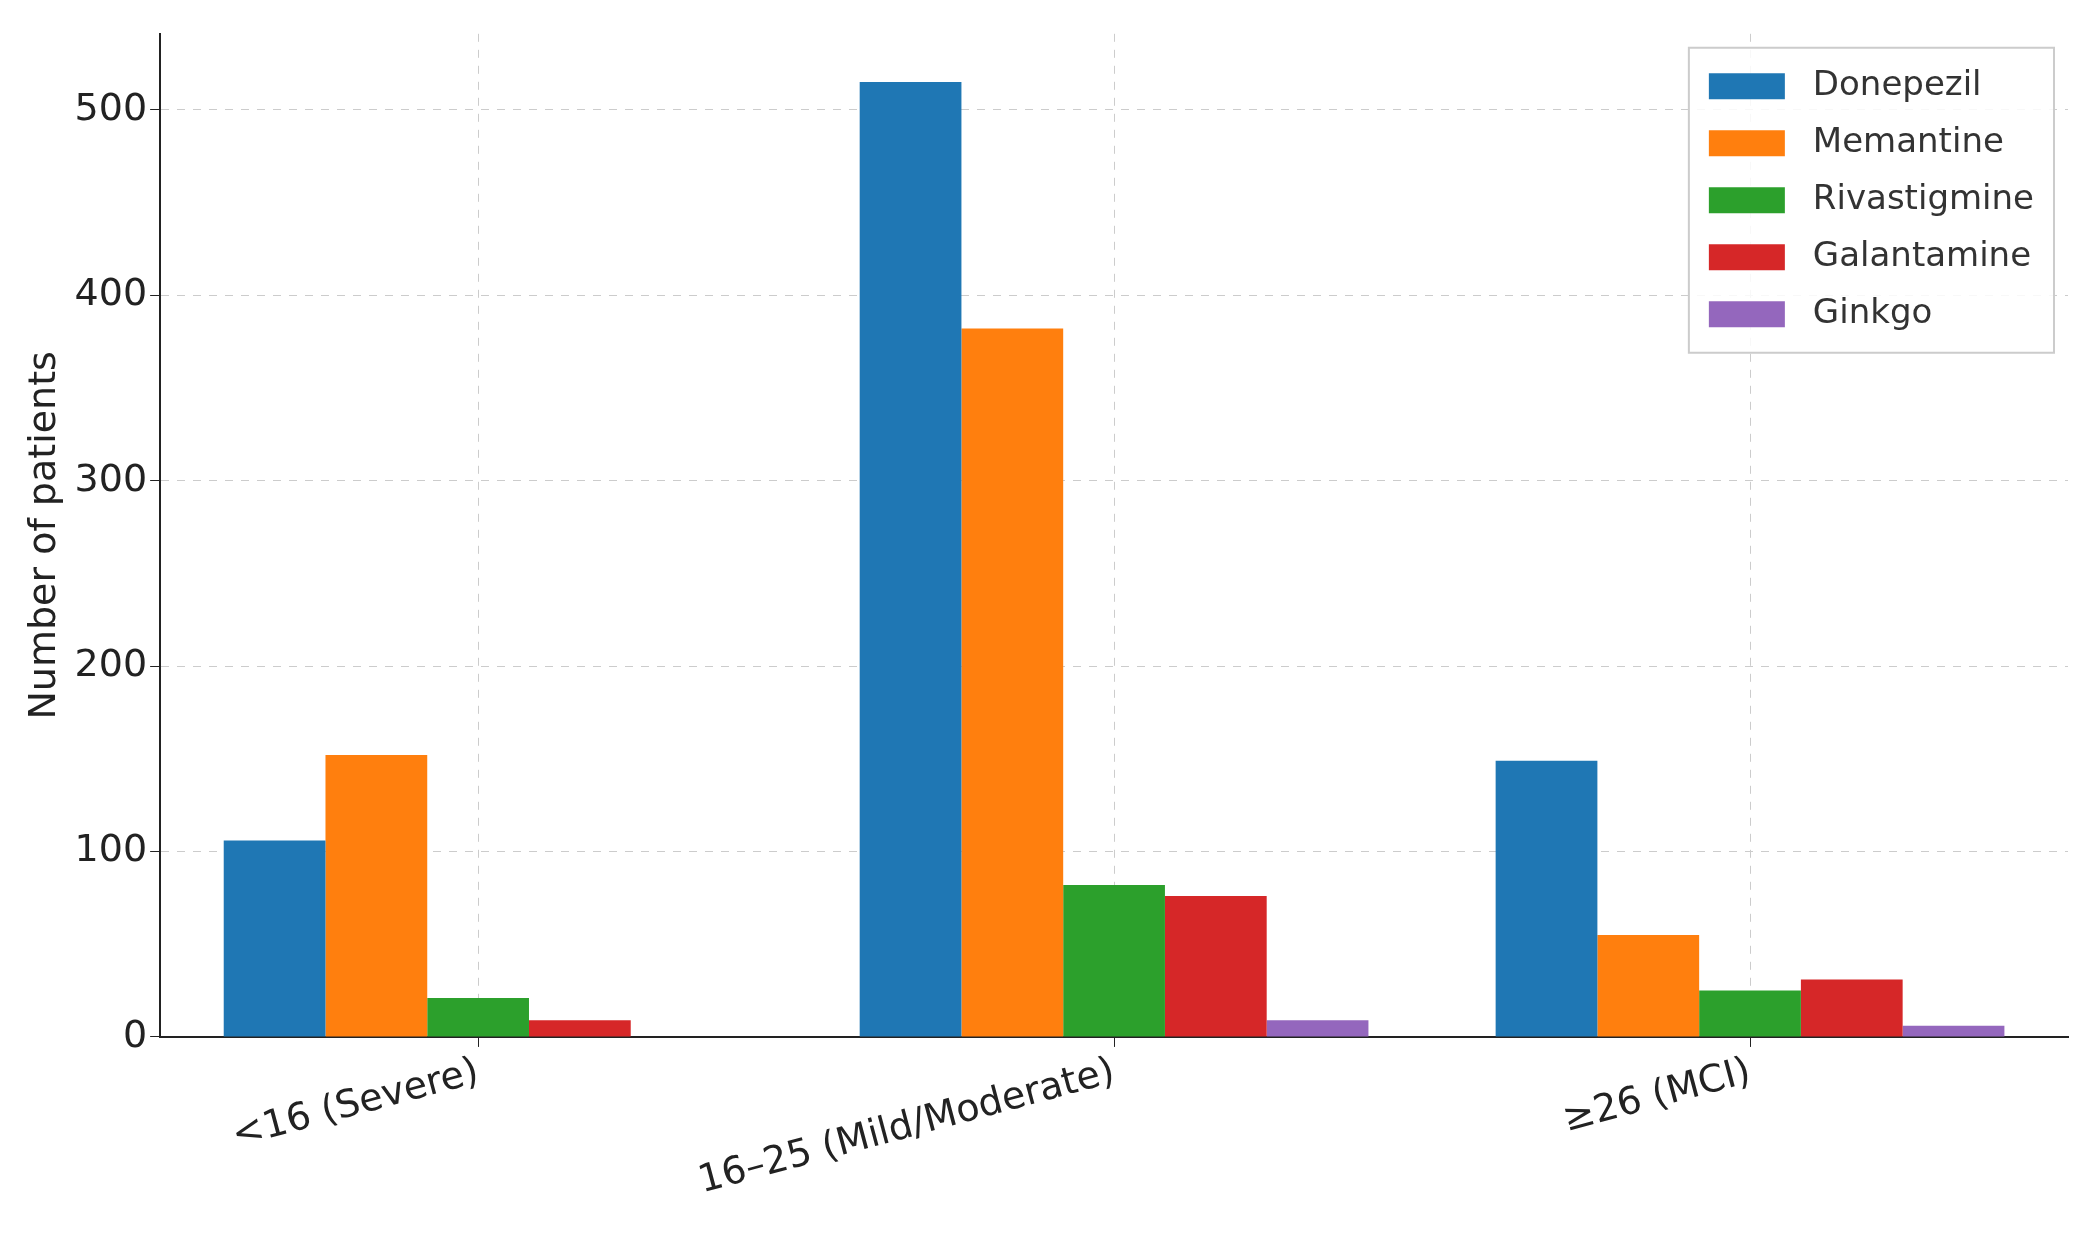 Image resolution: width=2096 pixels, height=1234 pixels. Describe the element at coordinates (135, 1033) in the screenshot. I see `y-tick-label: 0` at that location.